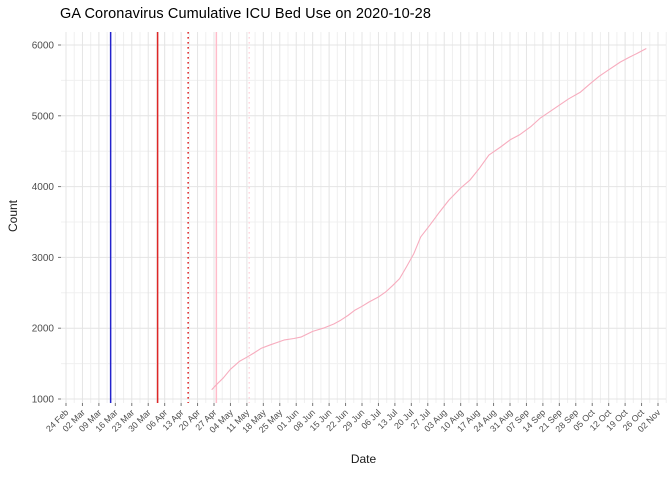 This screenshot has height=480, width=672. Describe the element at coordinates (43, 187) in the screenshot. I see `y-tick-label: 4000` at that location.